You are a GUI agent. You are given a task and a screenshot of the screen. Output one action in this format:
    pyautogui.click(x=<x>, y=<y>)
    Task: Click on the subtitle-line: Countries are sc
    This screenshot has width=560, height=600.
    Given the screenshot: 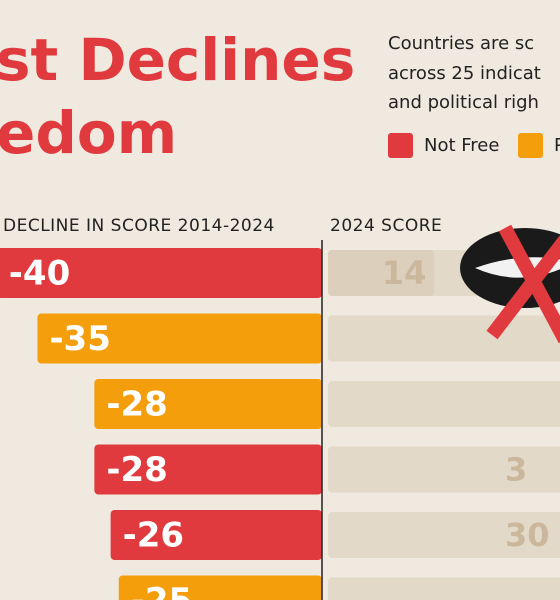 What is the action you would take?
    pyautogui.click(x=461, y=43)
    